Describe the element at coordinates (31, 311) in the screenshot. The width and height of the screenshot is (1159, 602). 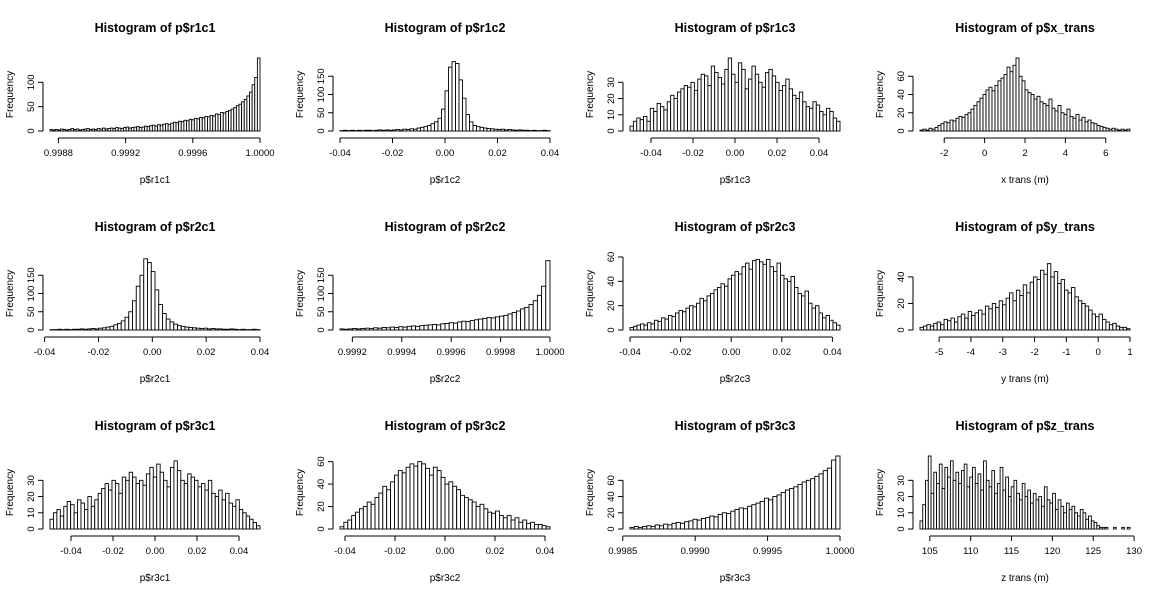
I see `y-tick-label: 50` at that location.